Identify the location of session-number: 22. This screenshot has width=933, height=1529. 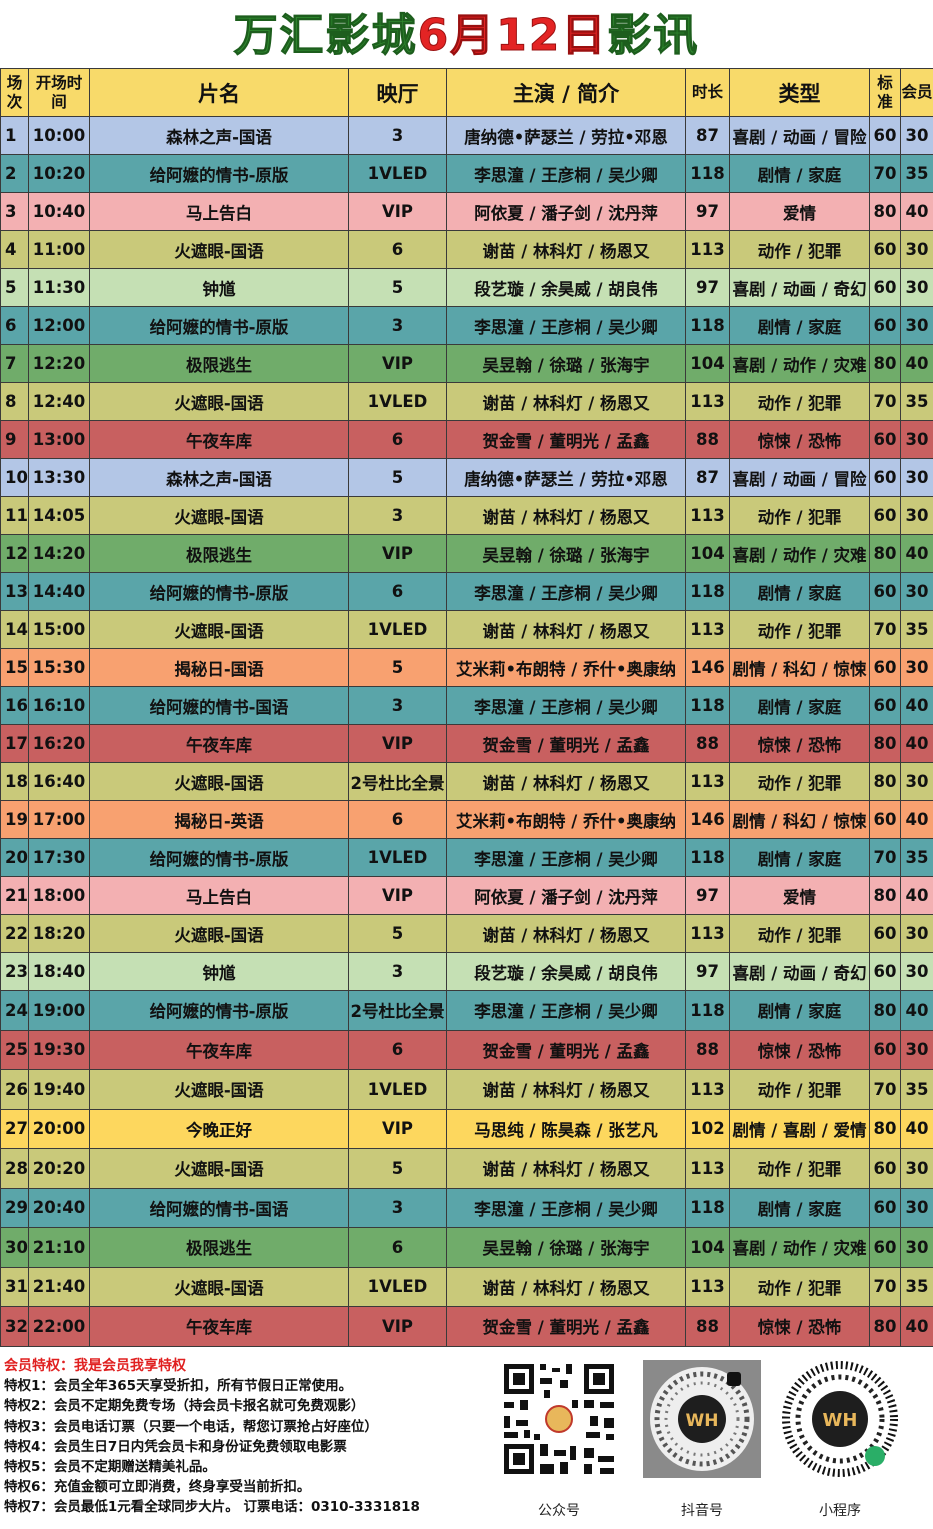
(14, 933).